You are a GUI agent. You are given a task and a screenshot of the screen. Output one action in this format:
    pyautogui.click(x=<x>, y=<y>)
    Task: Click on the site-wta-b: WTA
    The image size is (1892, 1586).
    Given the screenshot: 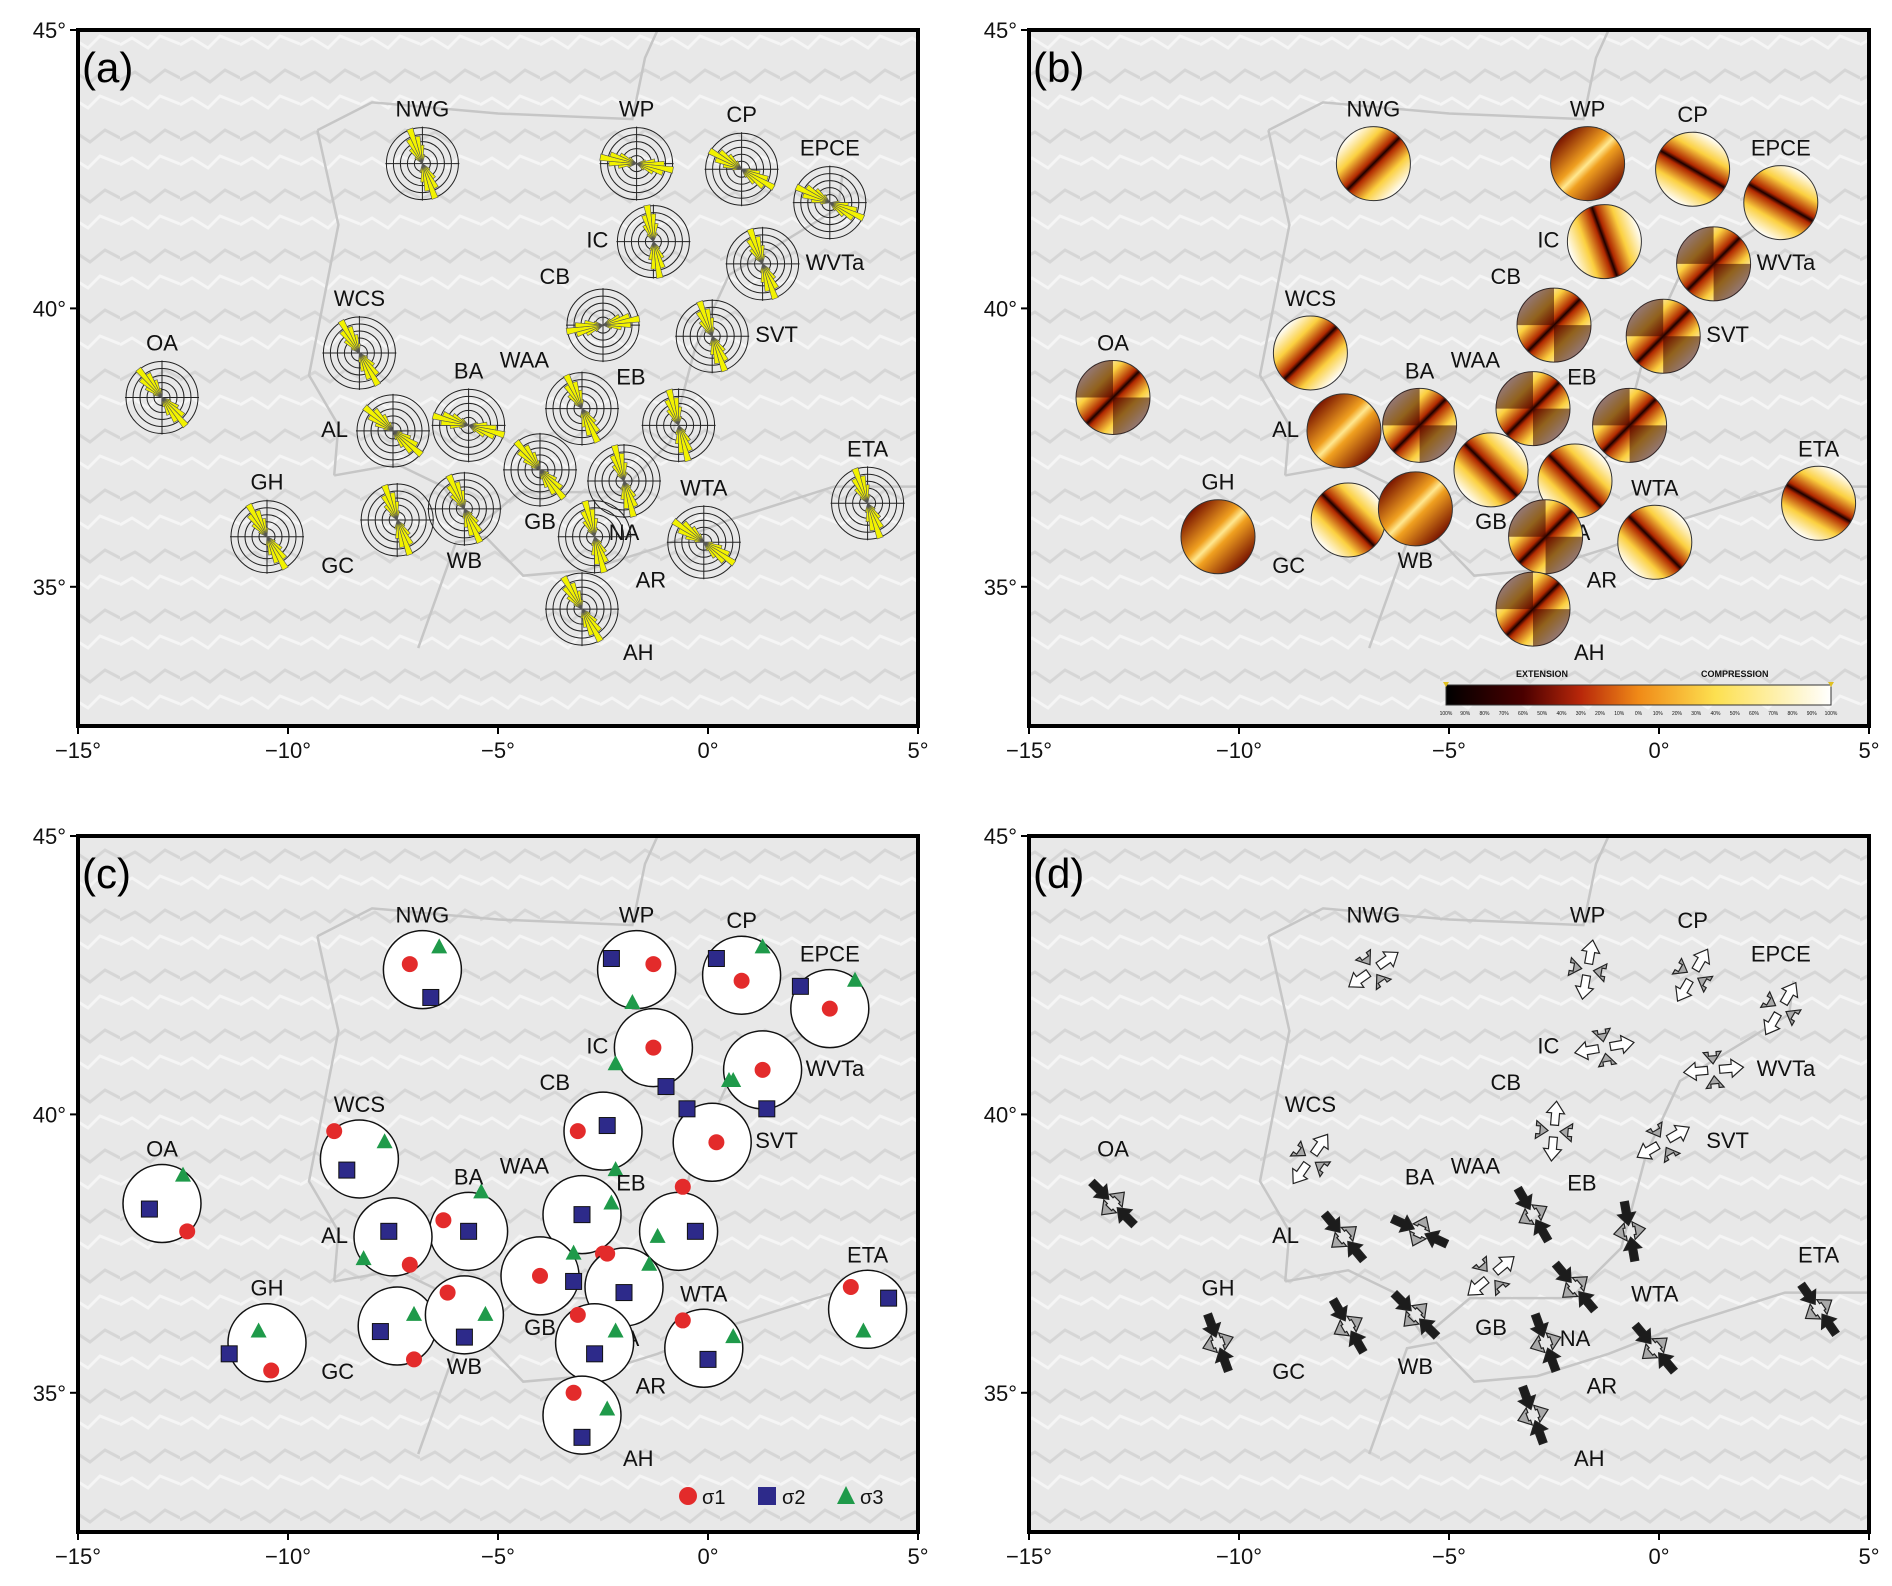 What is the action you would take?
    pyautogui.click(x=1655, y=527)
    